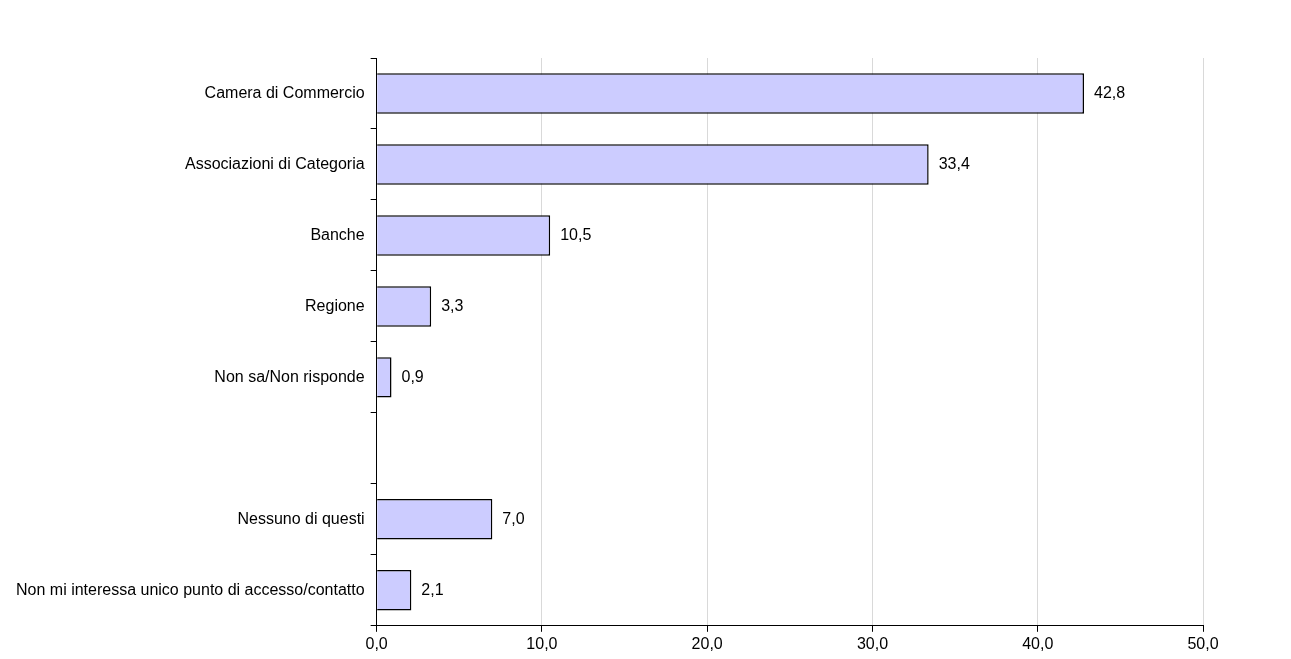  What do you see at coordinates (289, 376) in the screenshot?
I see `y-tick-label: Non sa/Non risponde` at bounding box center [289, 376].